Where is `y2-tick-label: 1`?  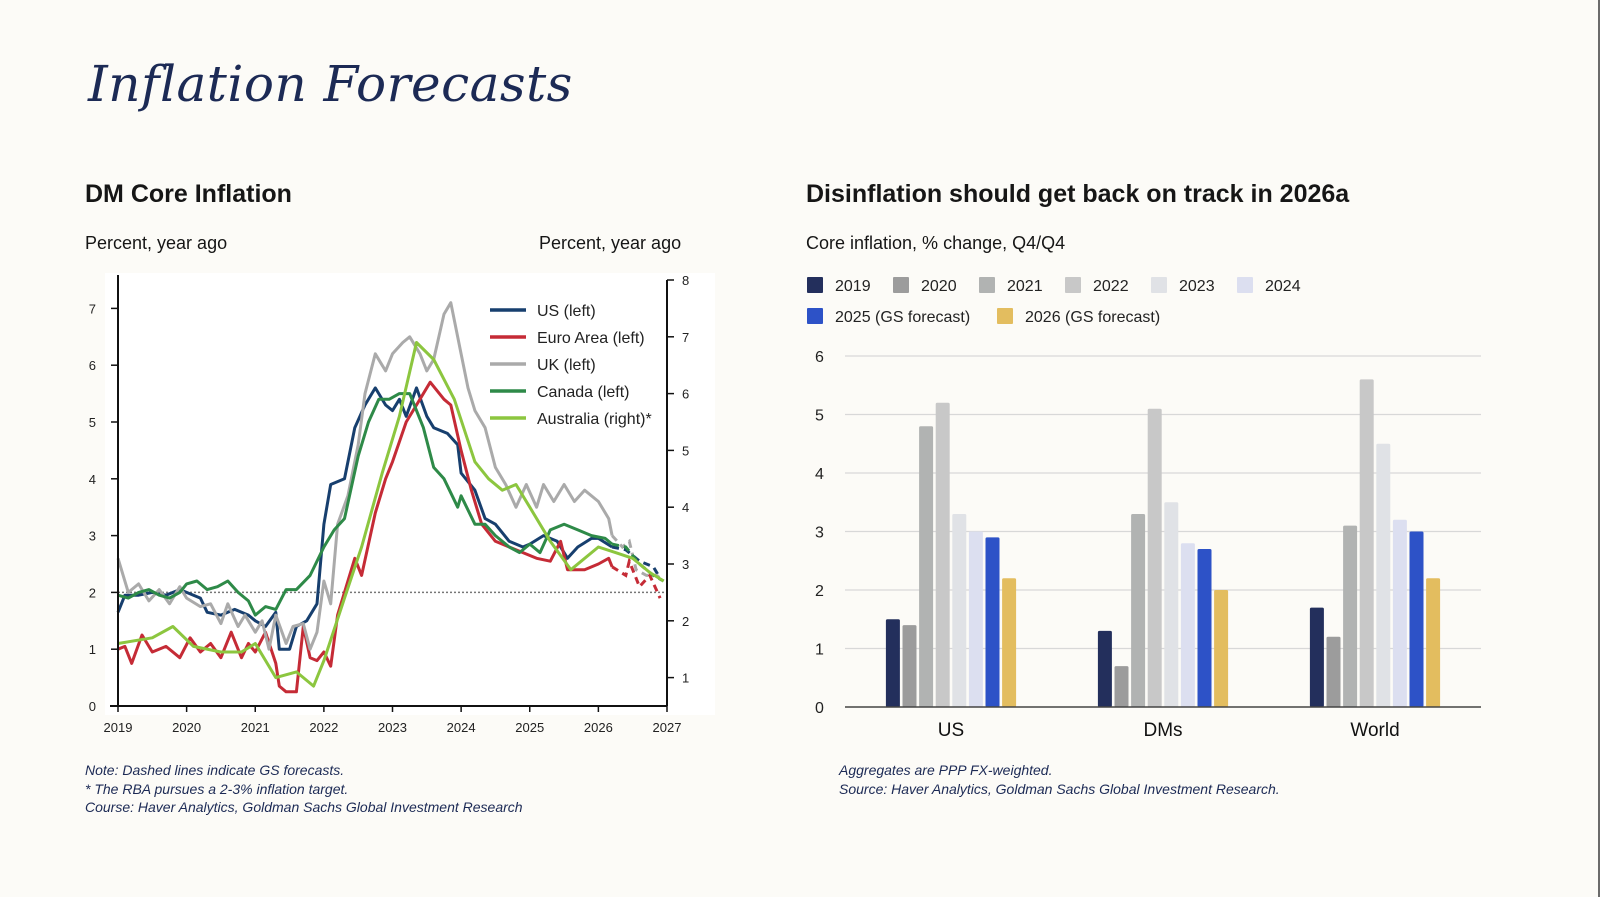
y2-tick-label: 1 is located at coordinates (685, 678).